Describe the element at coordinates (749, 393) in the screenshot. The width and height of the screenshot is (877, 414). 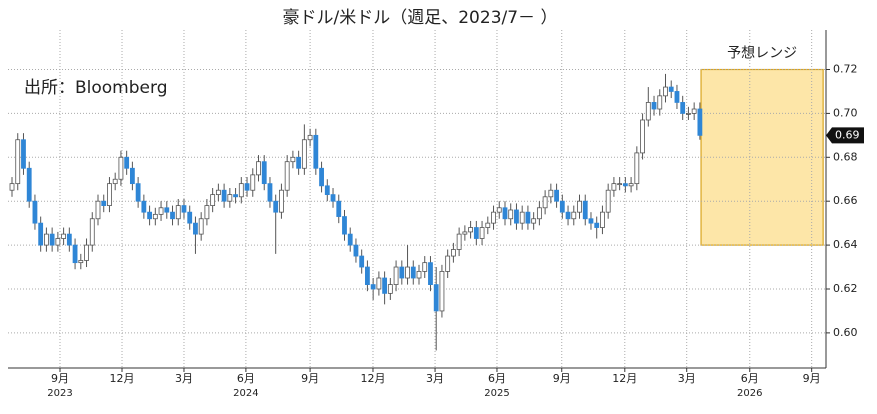
I see `year-label: 2026` at that location.